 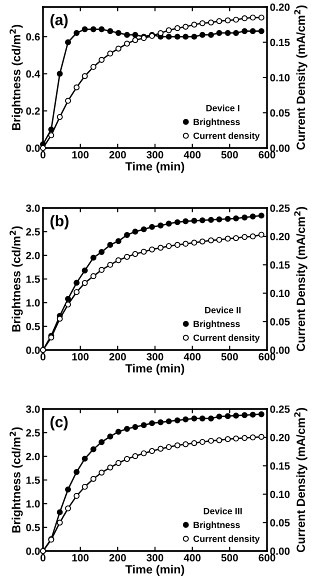 I want to click on y-tick-label: 0.4, so click(x=33, y=74).